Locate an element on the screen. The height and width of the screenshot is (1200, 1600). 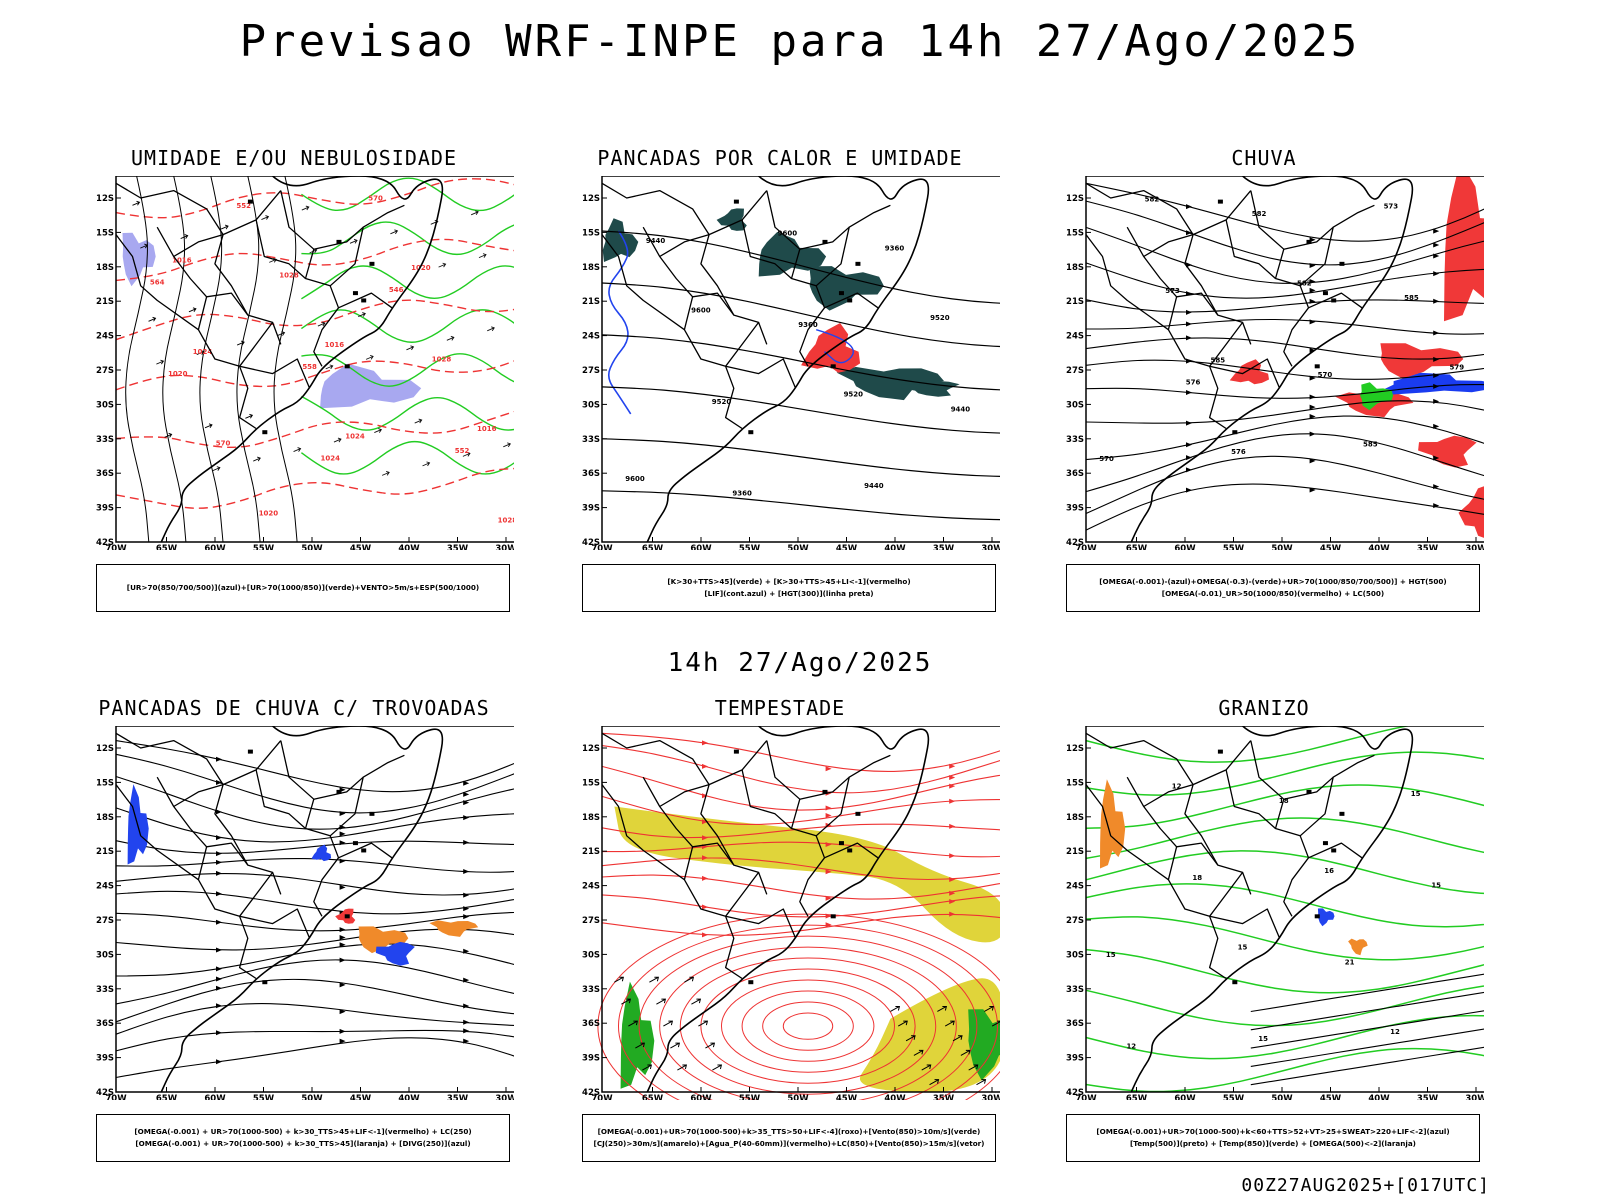
lat-label: 42S is located at coordinates (105, 543).